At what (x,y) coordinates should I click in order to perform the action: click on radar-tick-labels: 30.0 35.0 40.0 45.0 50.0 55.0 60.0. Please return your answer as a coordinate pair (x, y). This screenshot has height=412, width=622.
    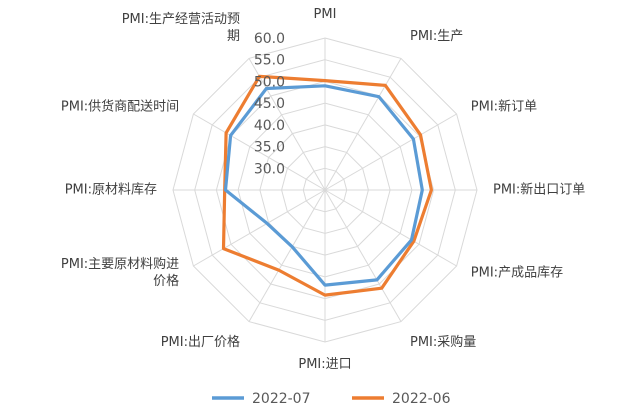
    Looking at the image, I should click on (269, 104).